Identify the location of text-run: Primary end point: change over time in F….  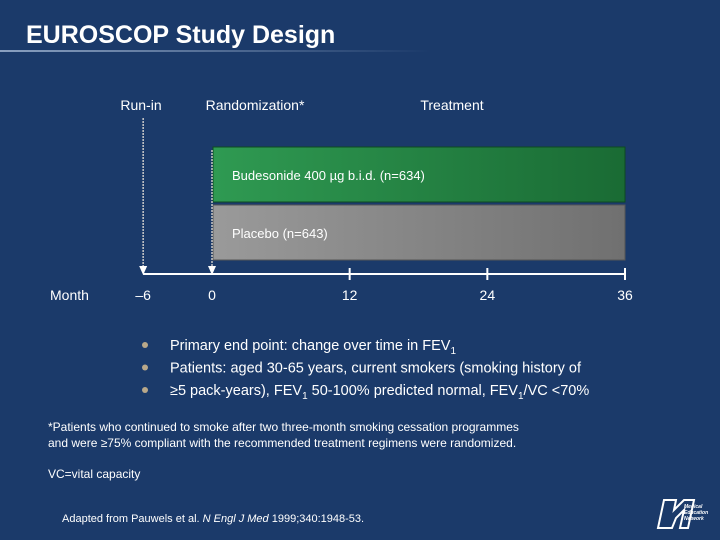
(310, 346).